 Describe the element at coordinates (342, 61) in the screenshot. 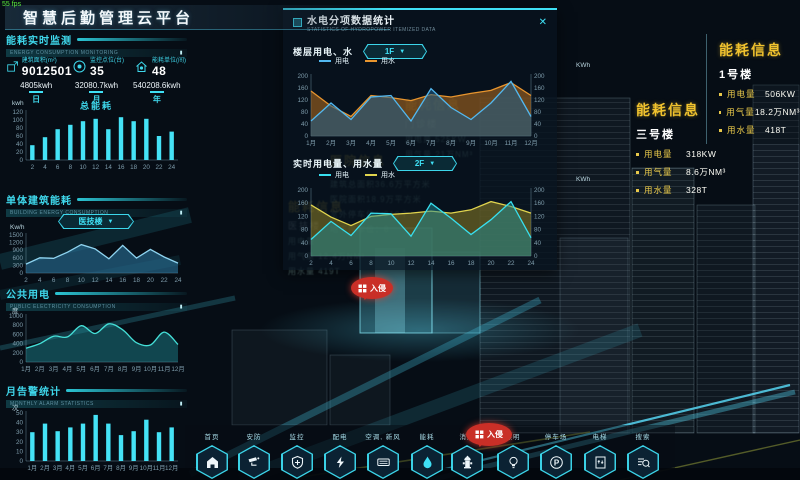

I see `legend-label: 用电` at that location.